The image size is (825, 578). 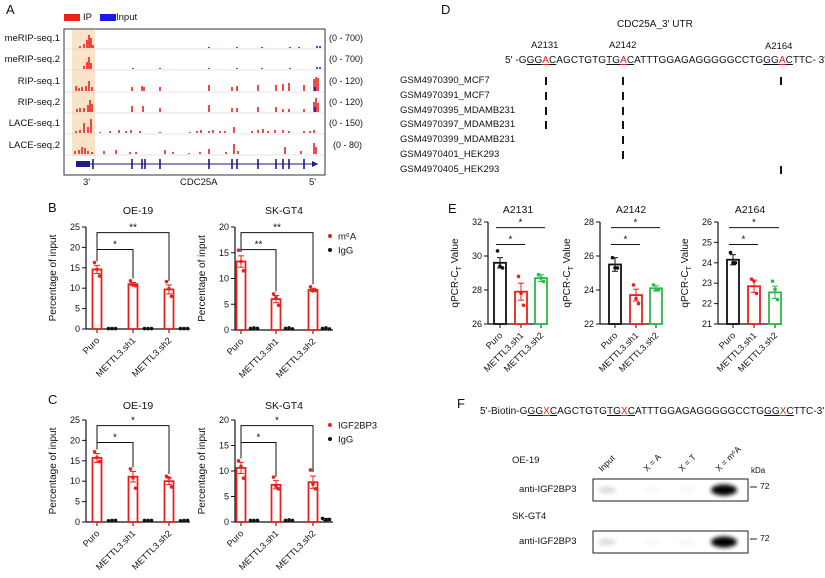 I want to click on panel-label-c: C, so click(x=53, y=399).